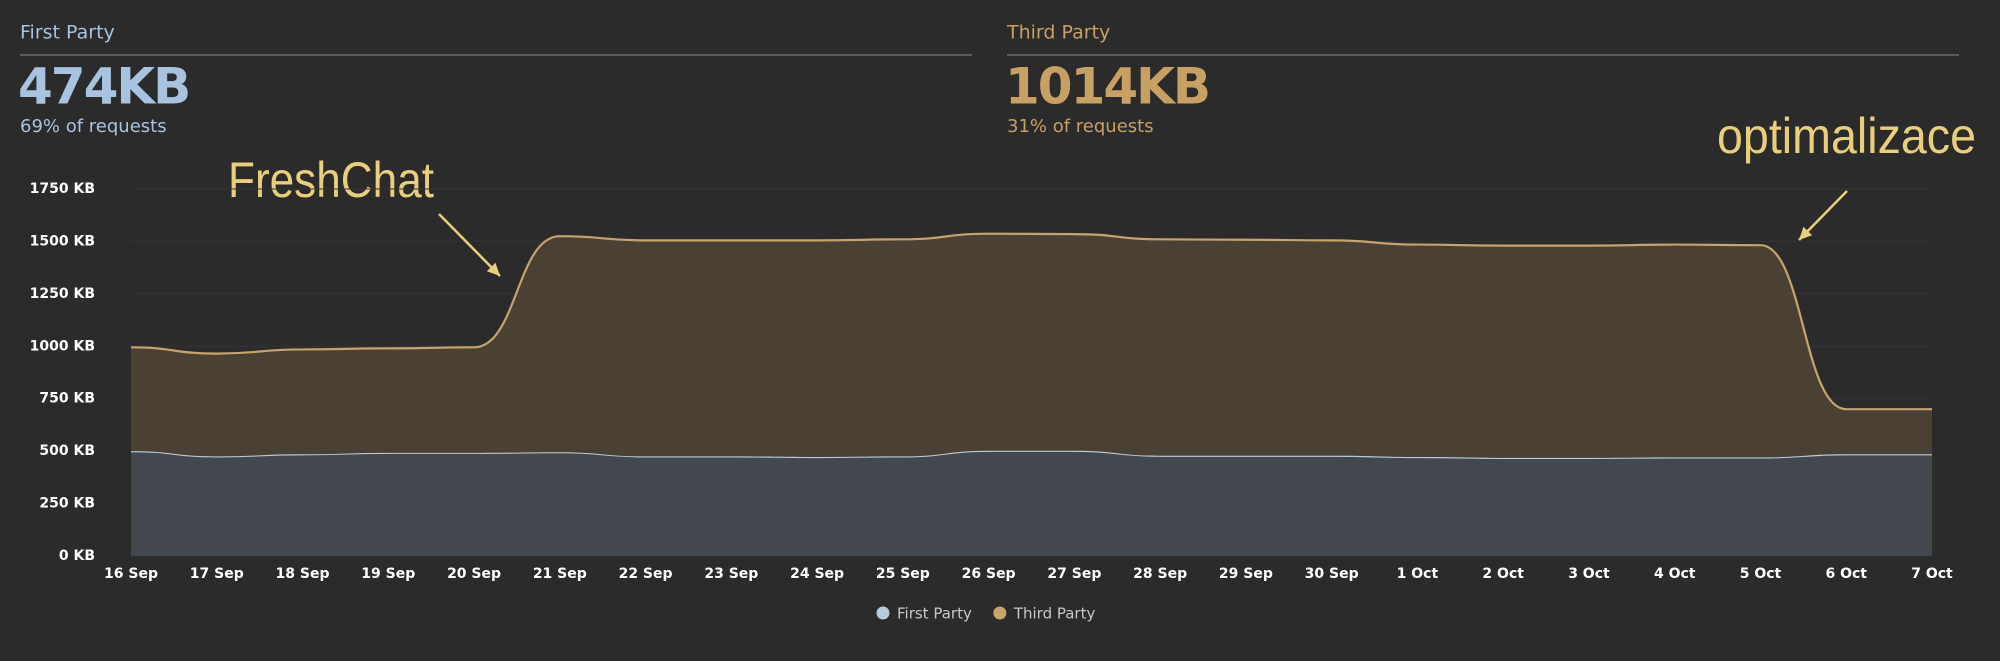 The height and width of the screenshot is (661, 2000). I want to click on legend-label: First Party, so click(934, 614).